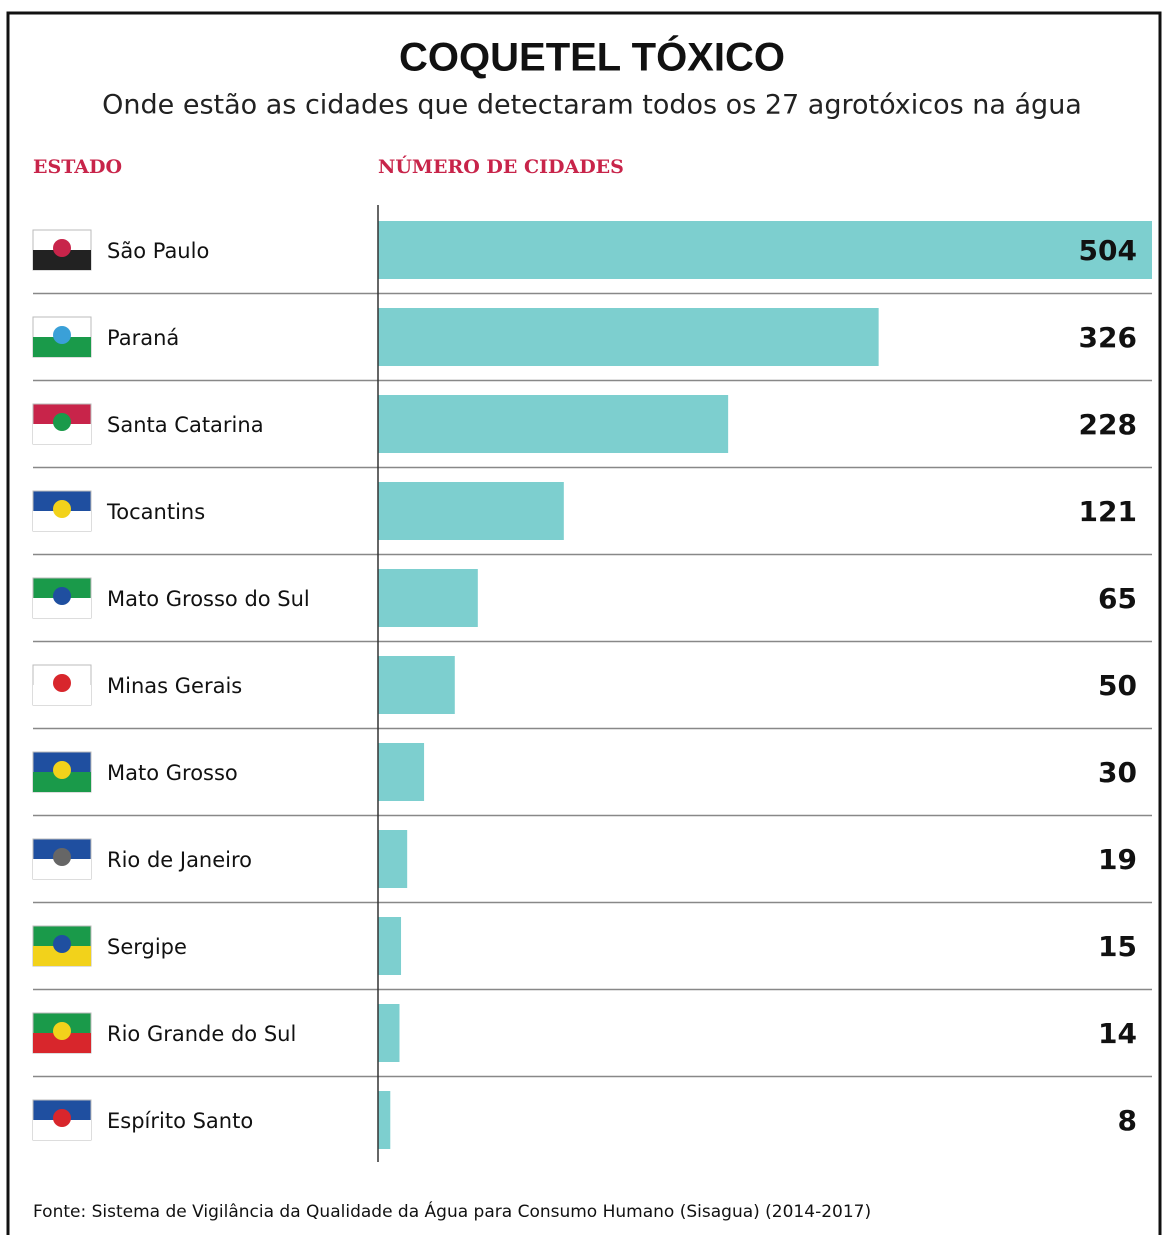  What do you see at coordinates (1108, 424) in the screenshot?
I see `value-label: 228` at bounding box center [1108, 424].